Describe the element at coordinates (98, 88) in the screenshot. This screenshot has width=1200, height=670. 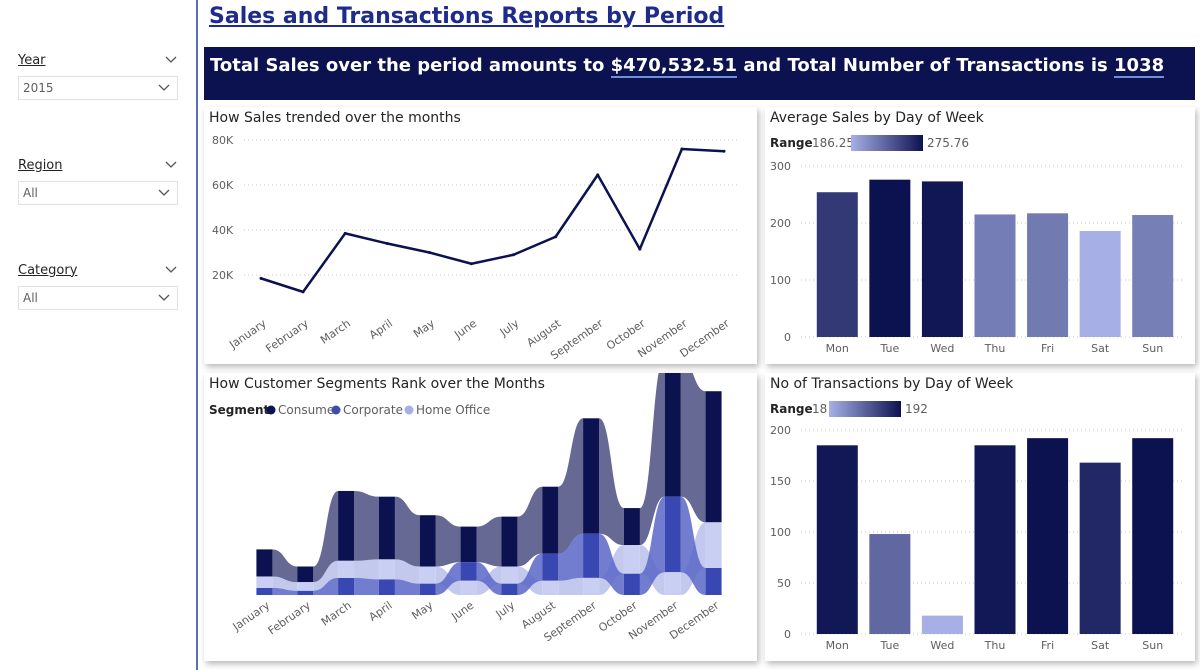
I see `year-dropdown: 2015` at that location.